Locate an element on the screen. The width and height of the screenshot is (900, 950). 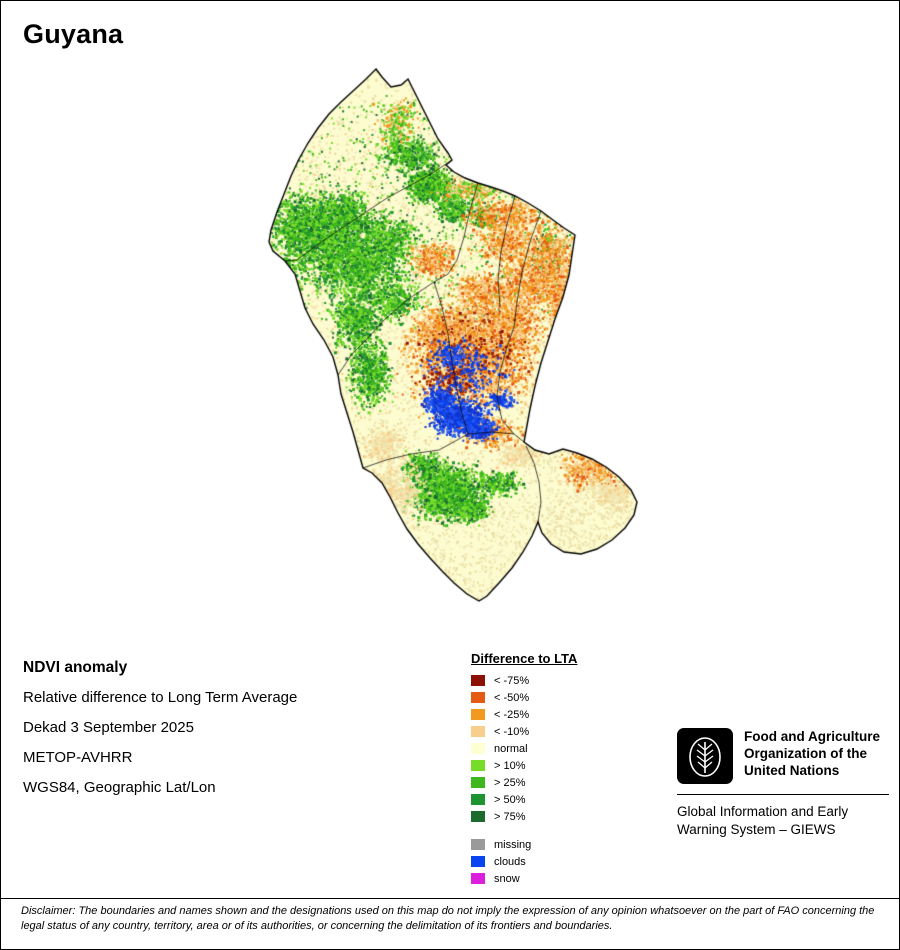
legend-item: < -50% is located at coordinates (524, 697).